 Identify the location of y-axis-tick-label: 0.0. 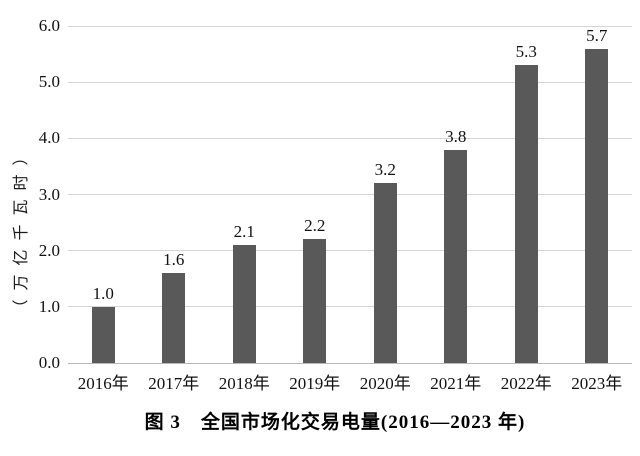
(49, 362).